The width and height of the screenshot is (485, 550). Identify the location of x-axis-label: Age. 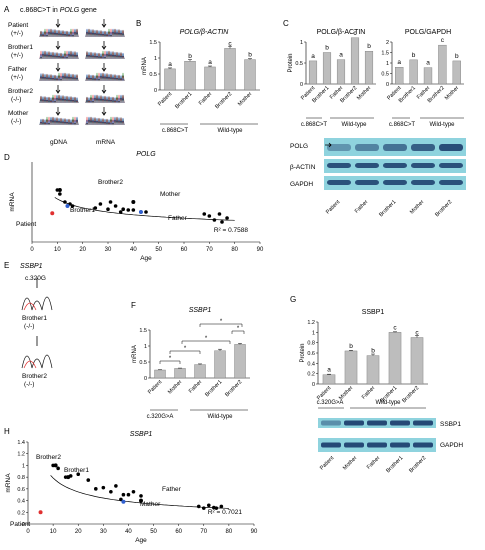
(141, 540).